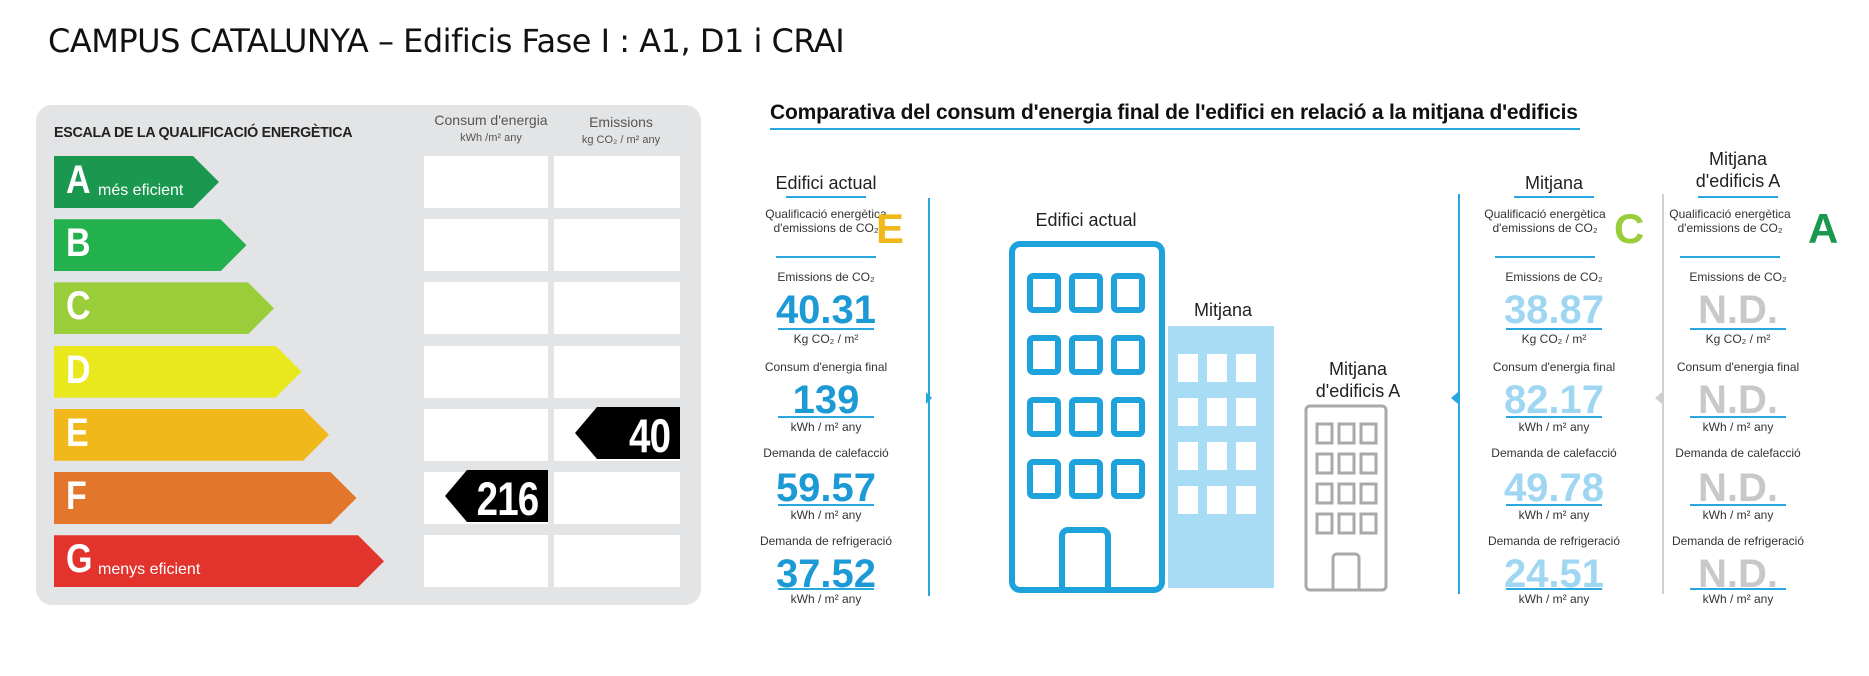  What do you see at coordinates (78, 180) in the screenshot?
I see `rating-letter: A` at bounding box center [78, 180].